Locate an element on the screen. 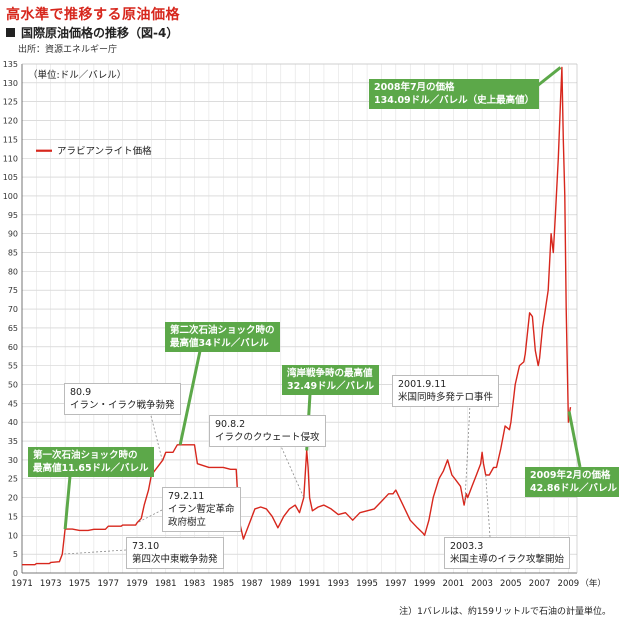  y-tick-label: 60 is located at coordinates (13, 347).